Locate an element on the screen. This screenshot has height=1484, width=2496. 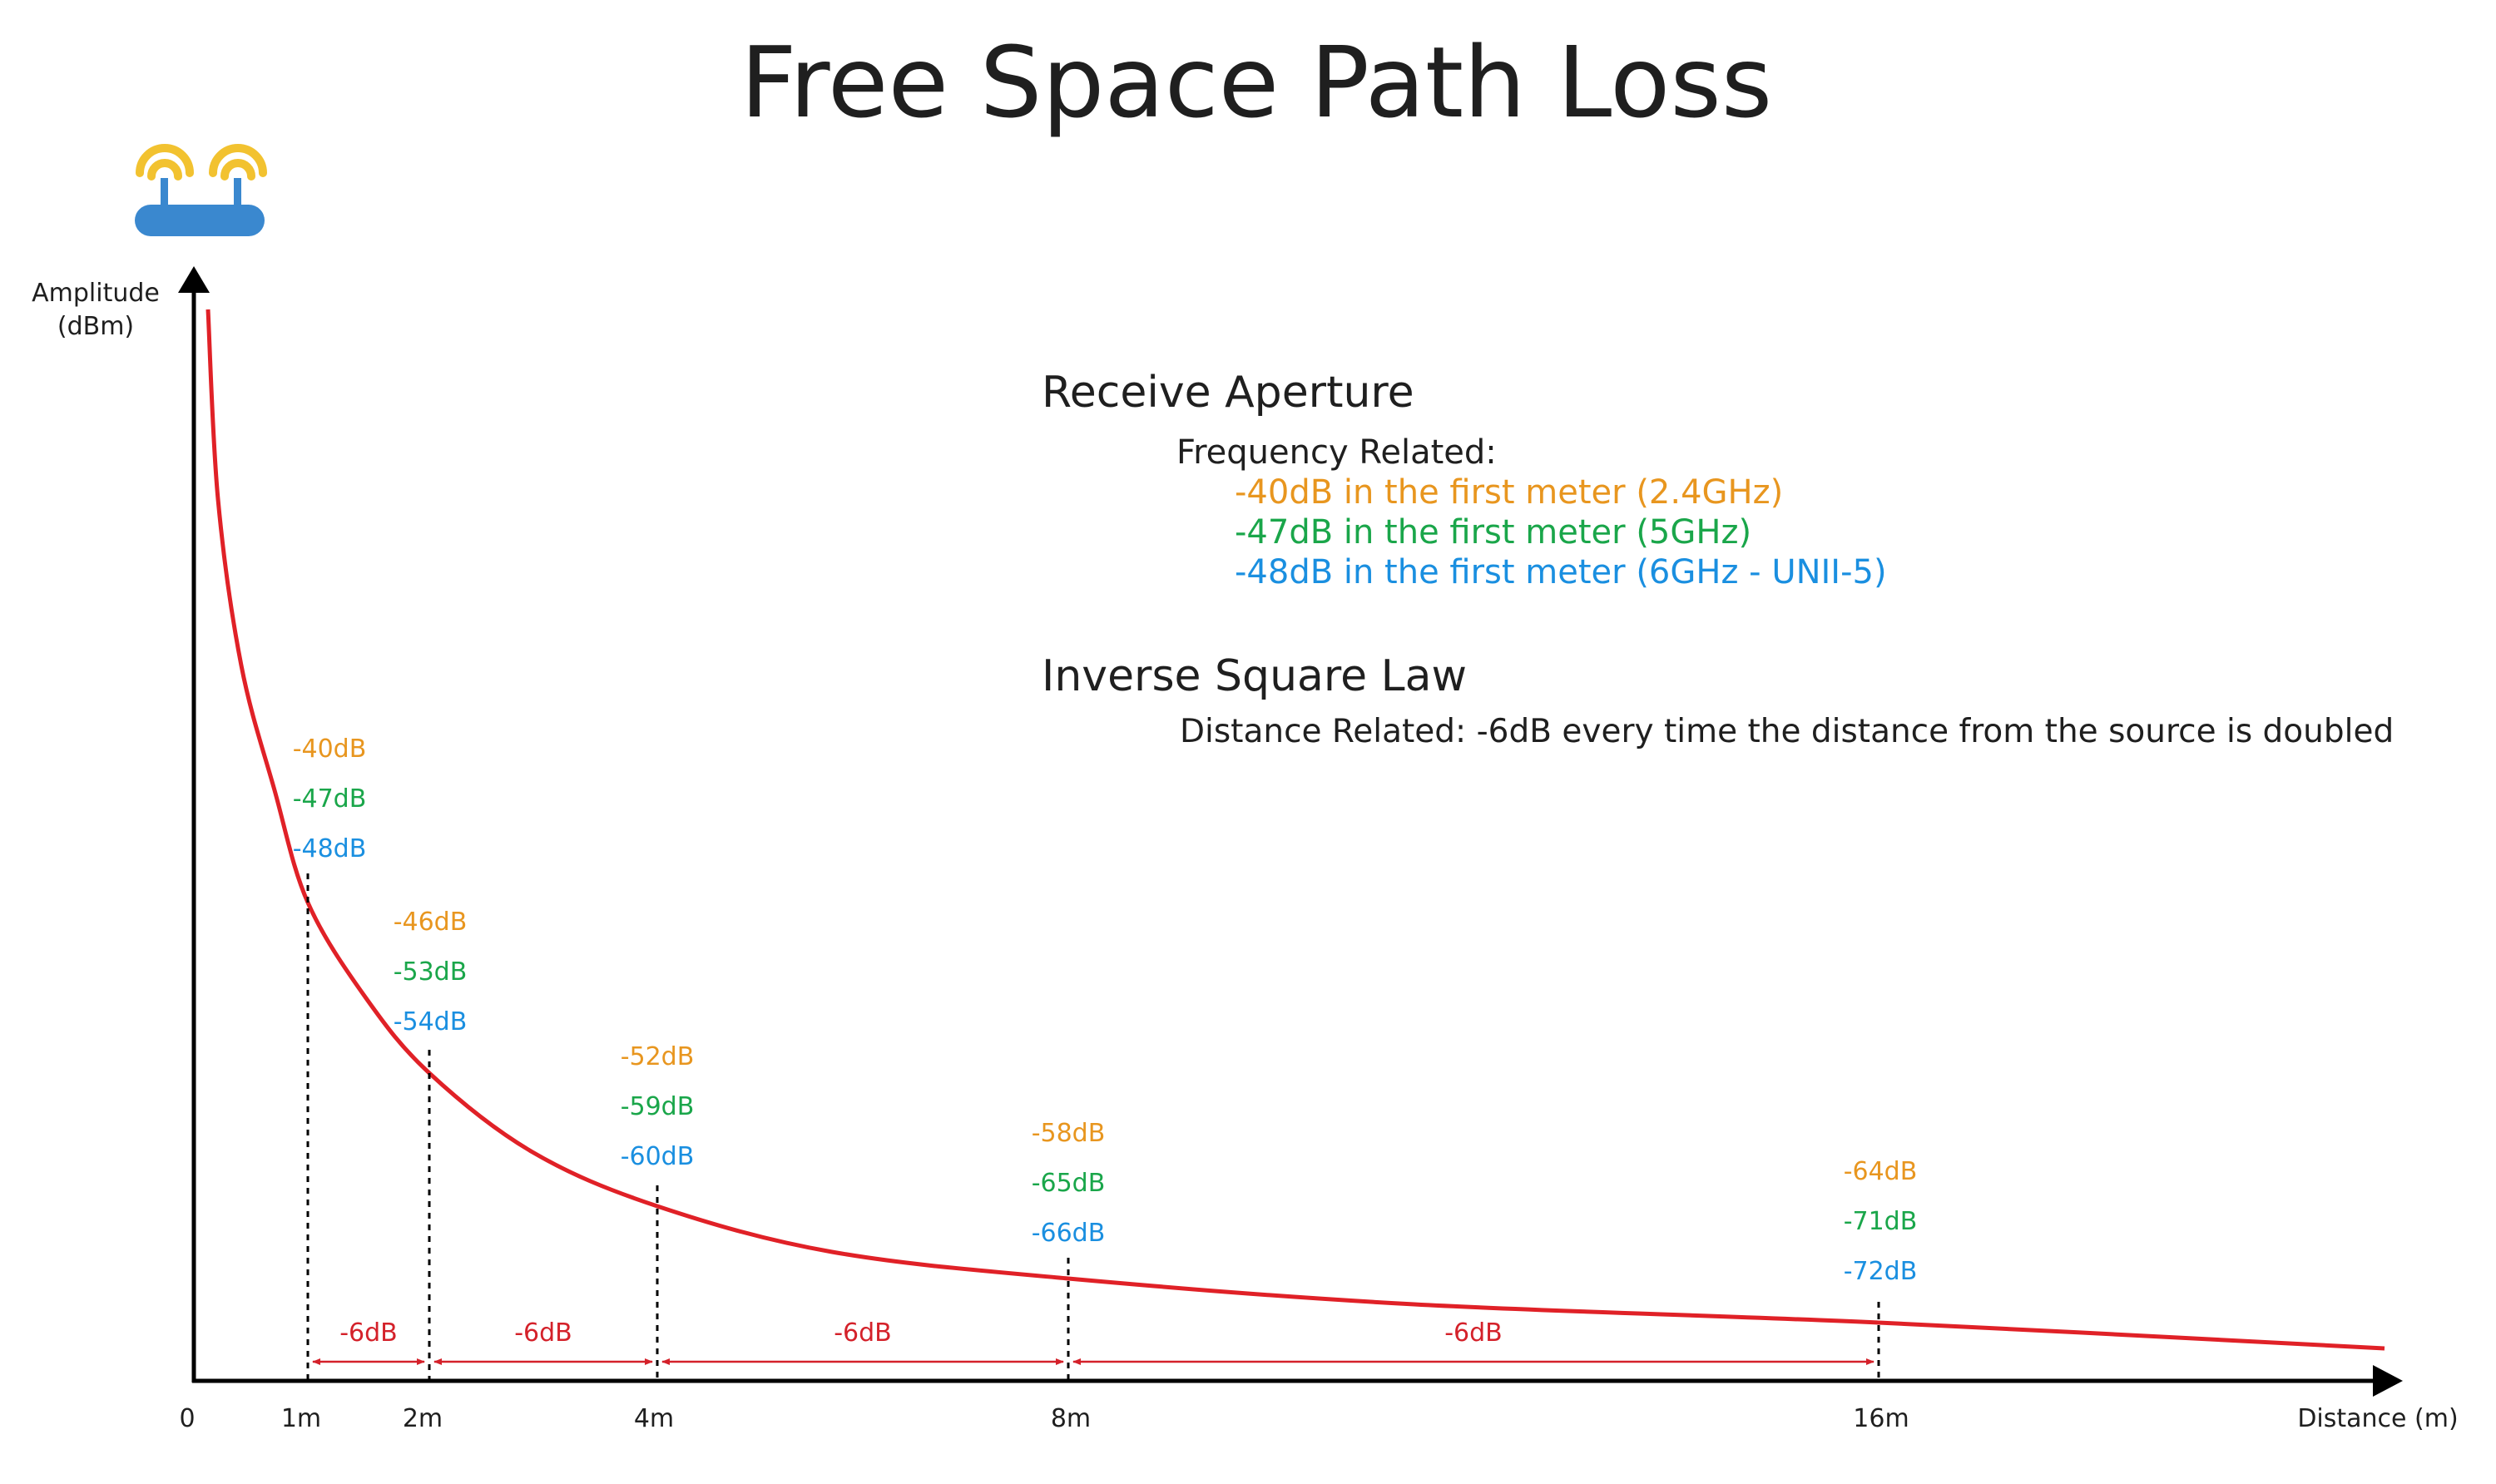
inverse-square-heading: Inverse Square Law is located at coordinates (1254, 676).